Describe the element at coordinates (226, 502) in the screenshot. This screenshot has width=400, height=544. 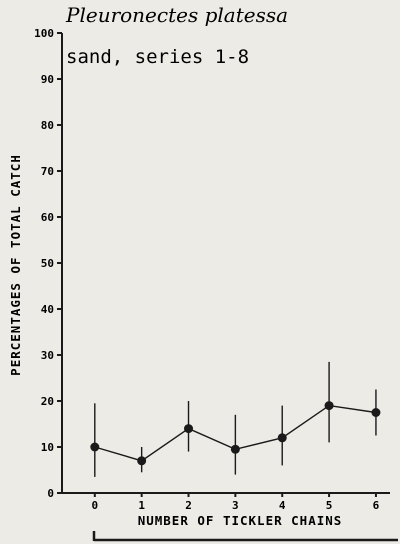
I see `x-axis: 0 1 2 3 4 5 6` at that location.